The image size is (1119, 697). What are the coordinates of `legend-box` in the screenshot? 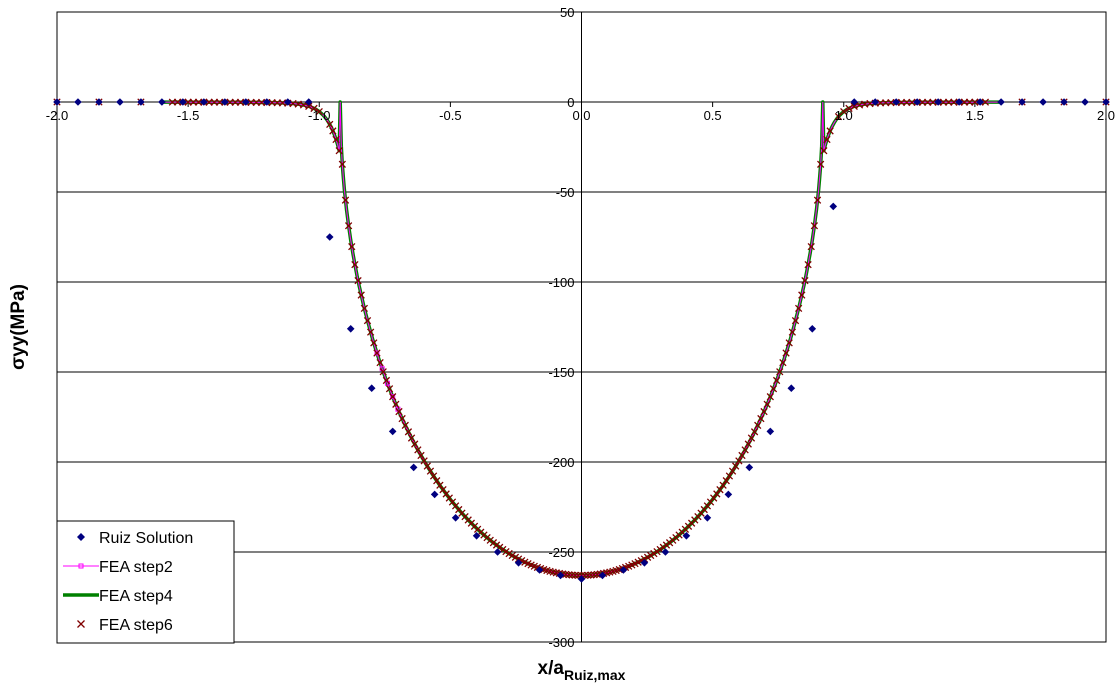 It's located at (145, 582).